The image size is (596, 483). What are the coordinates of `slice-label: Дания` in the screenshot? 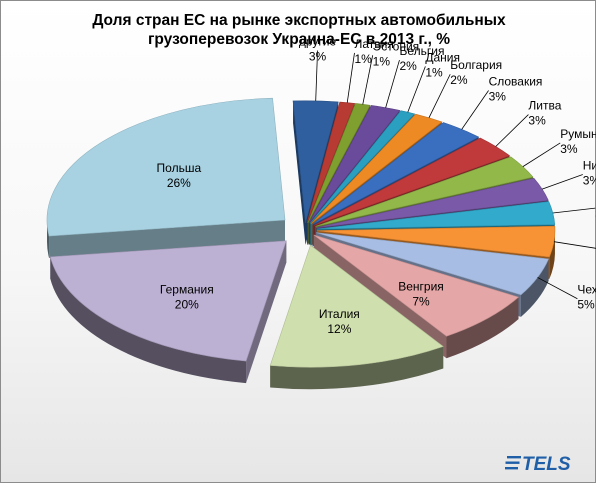 It's located at (442, 57).